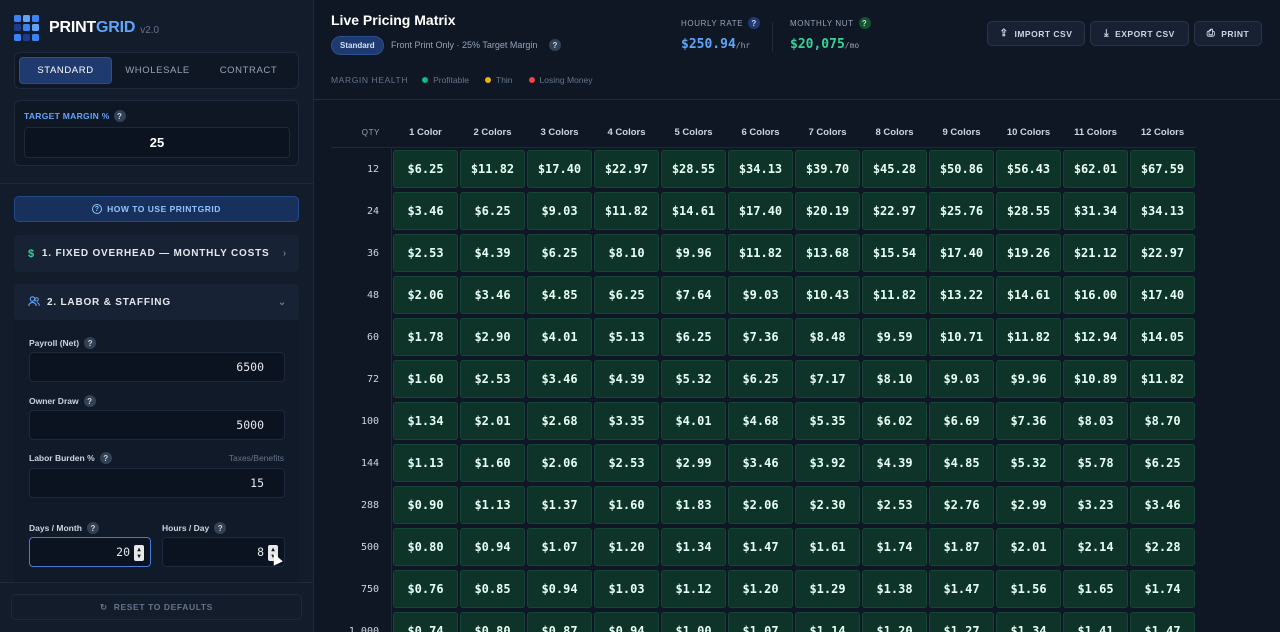 The image size is (1280, 632). What do you see at coordinates (1095, 295) in the screenshot?
I see `price-cell: $16.00` at bounding box center [1095, 295].